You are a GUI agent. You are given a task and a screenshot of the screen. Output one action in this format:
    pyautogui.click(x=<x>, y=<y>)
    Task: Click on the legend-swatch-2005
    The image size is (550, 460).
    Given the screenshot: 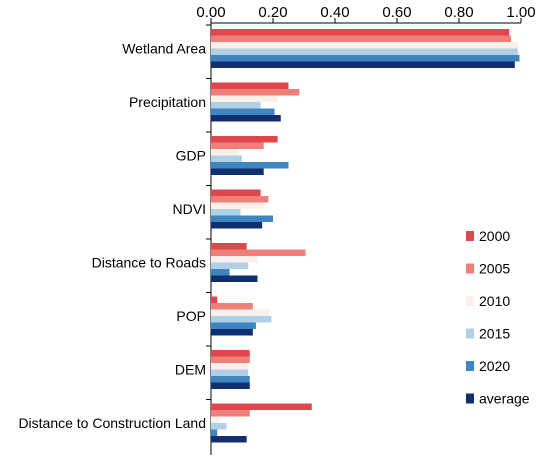 What is the action you would take?
    pyautogui.click(x=470, y=268)
    